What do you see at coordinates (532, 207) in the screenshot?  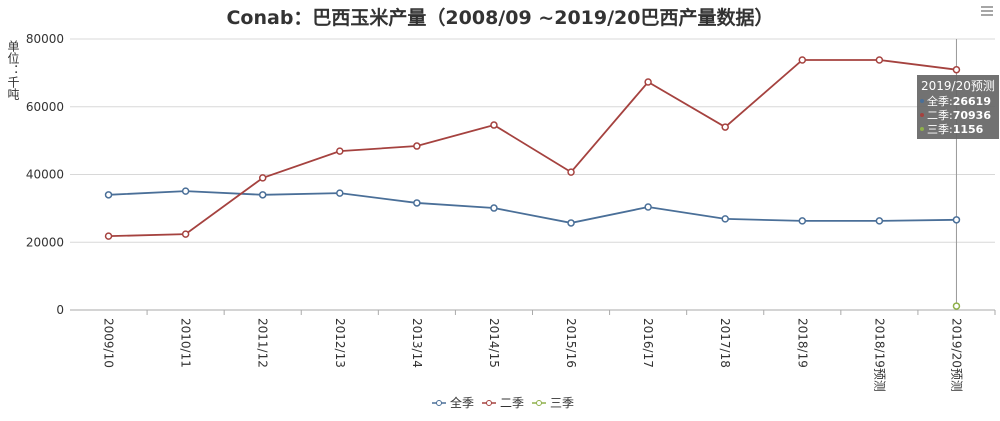 I see `series-line` at bounding box center [532, 207].